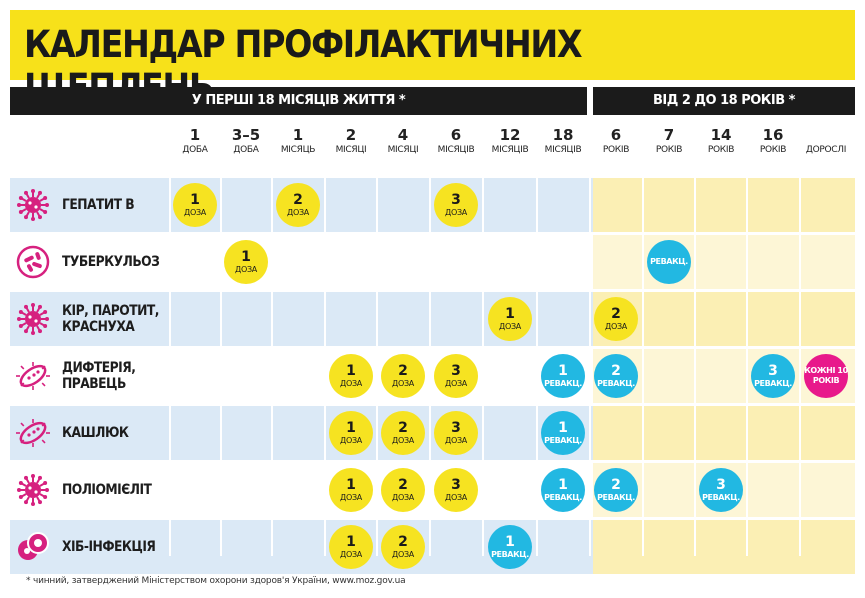 The height and width of the screenshot is (598, 865). I want to click on disease-name: ХІБ-ІНФЕКЦІЯ, so click(109, 547).